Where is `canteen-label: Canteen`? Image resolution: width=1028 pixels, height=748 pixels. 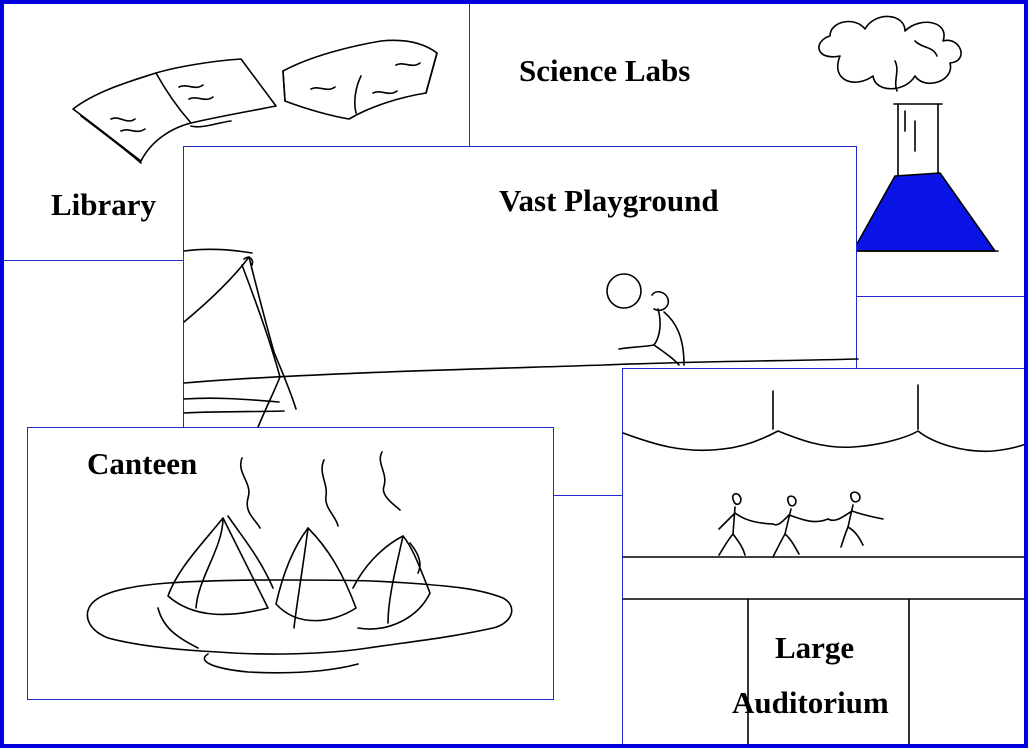 canteen-label: Canteen is located at coordinates (142, 463).